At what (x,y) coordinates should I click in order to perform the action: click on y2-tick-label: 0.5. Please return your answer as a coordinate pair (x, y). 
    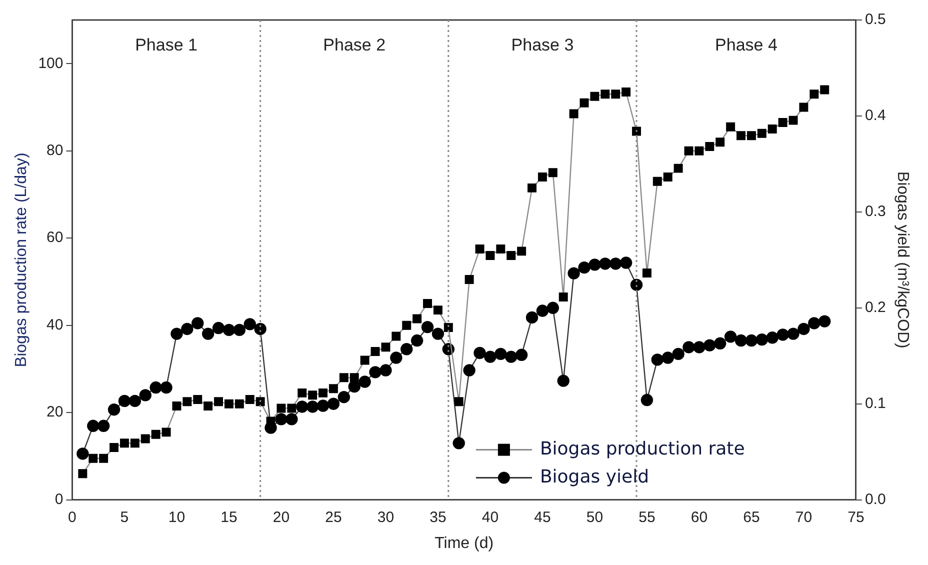
    Looking at the image, I should click on (875, 19).